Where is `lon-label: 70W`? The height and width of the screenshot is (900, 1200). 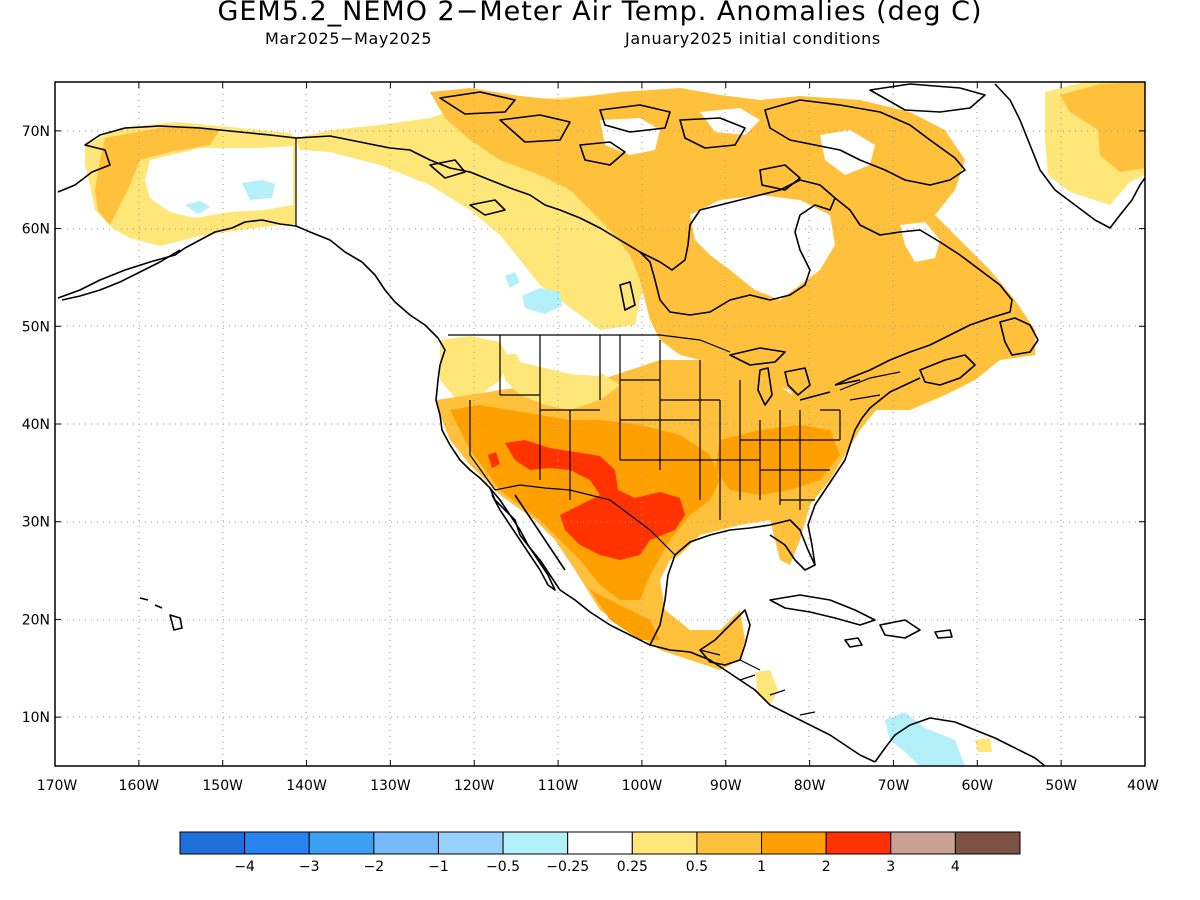
lon-label: 70W is located at coordinates (894, 786).